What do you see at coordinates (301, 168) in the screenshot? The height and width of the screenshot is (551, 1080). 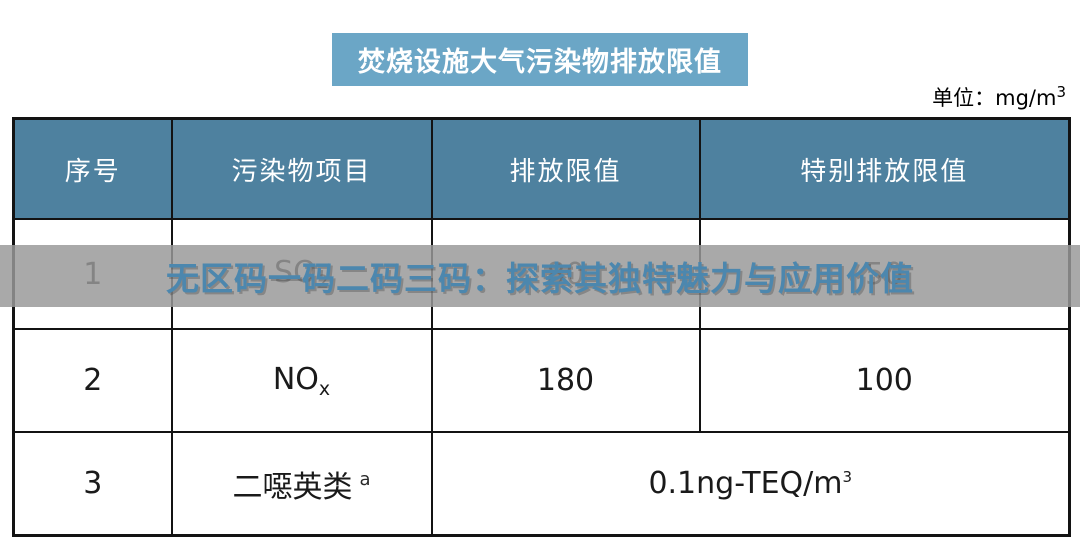 I see `header-pollutant-item: 污染物项目` at bounding box center [301, 168].